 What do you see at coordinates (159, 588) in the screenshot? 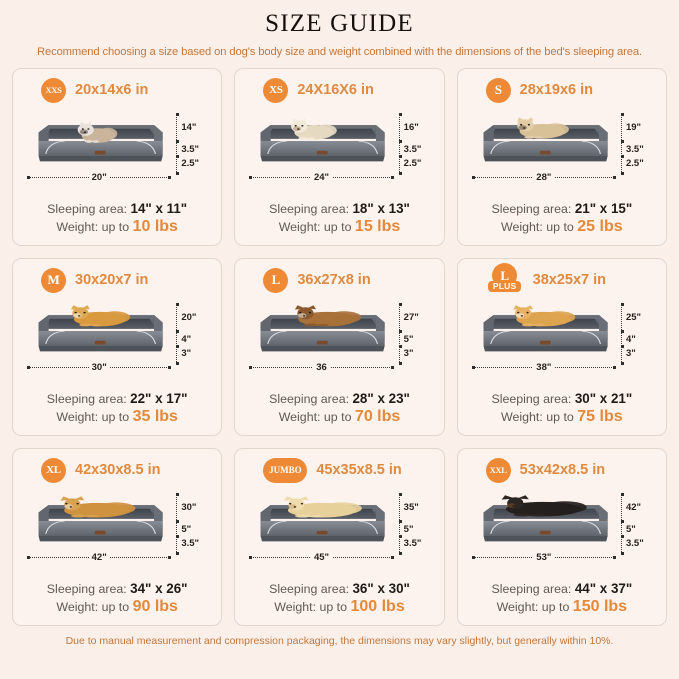
I see `sleeping-area-value: 34" x 26"` at bounding box center [159, 588].